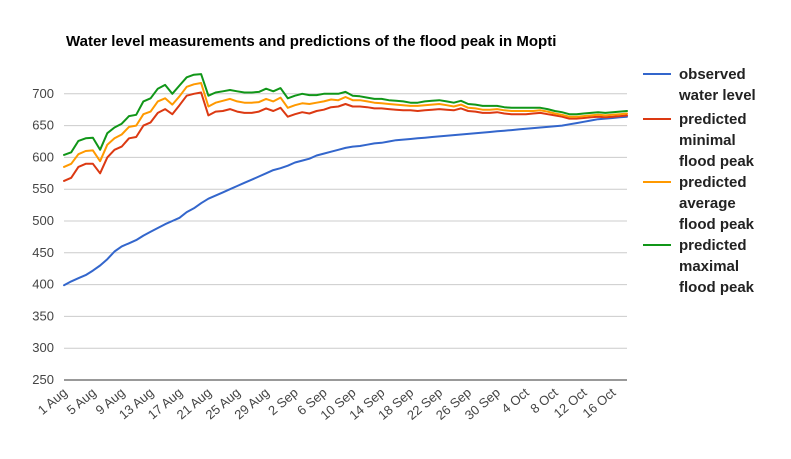 The image size is (791, 459). I want to click on y-tick-label: 350, so click(43, 315).